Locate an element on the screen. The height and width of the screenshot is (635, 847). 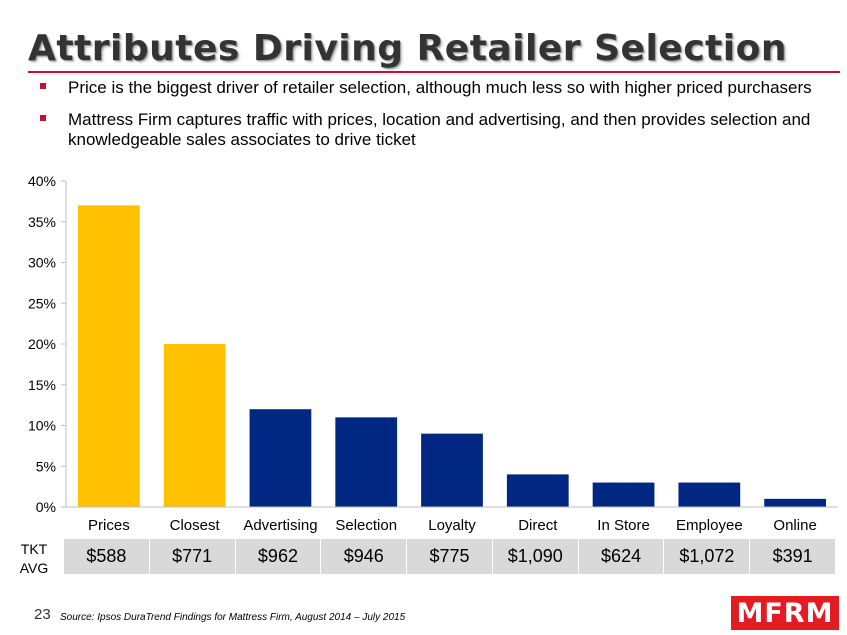
y-tick-label: 30% is located at coordinates (42, 263).